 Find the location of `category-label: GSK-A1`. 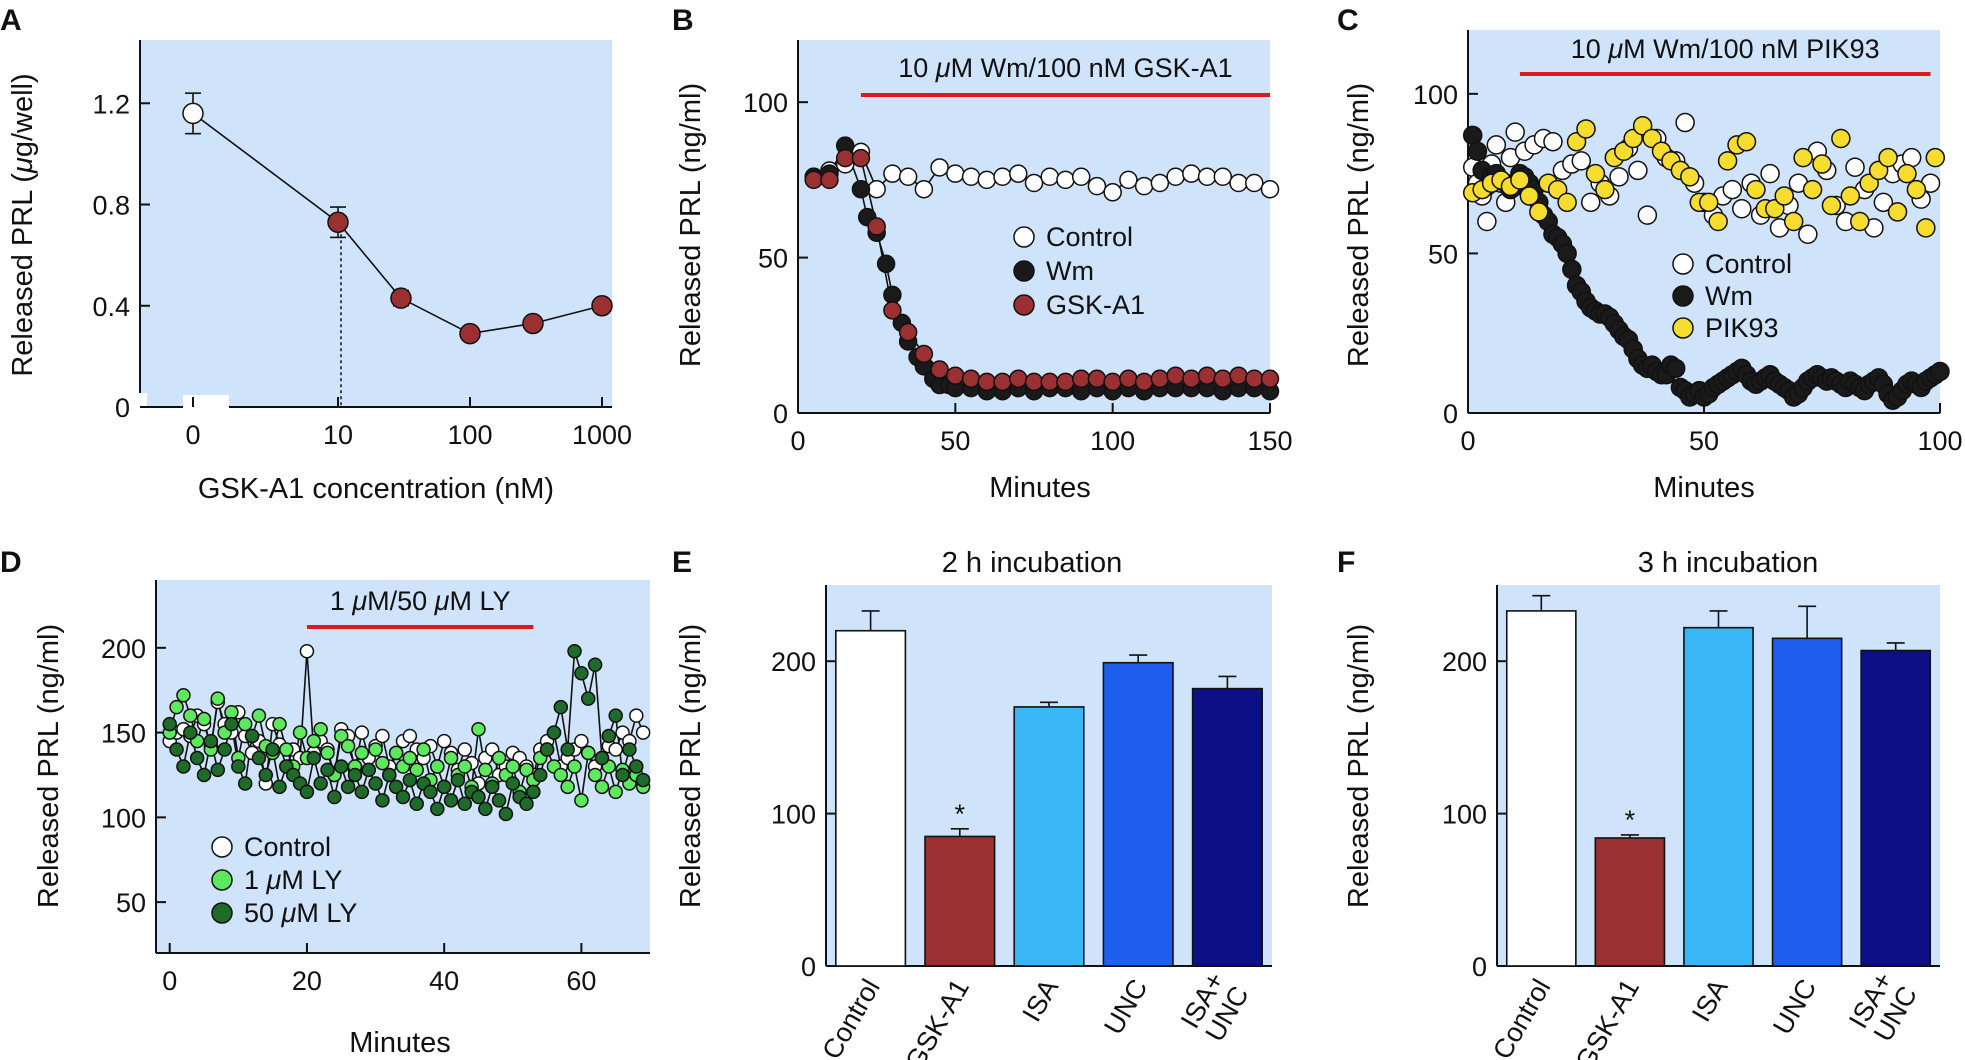

category-label: GSK-A1 is located at coordinates (1608, 1017).